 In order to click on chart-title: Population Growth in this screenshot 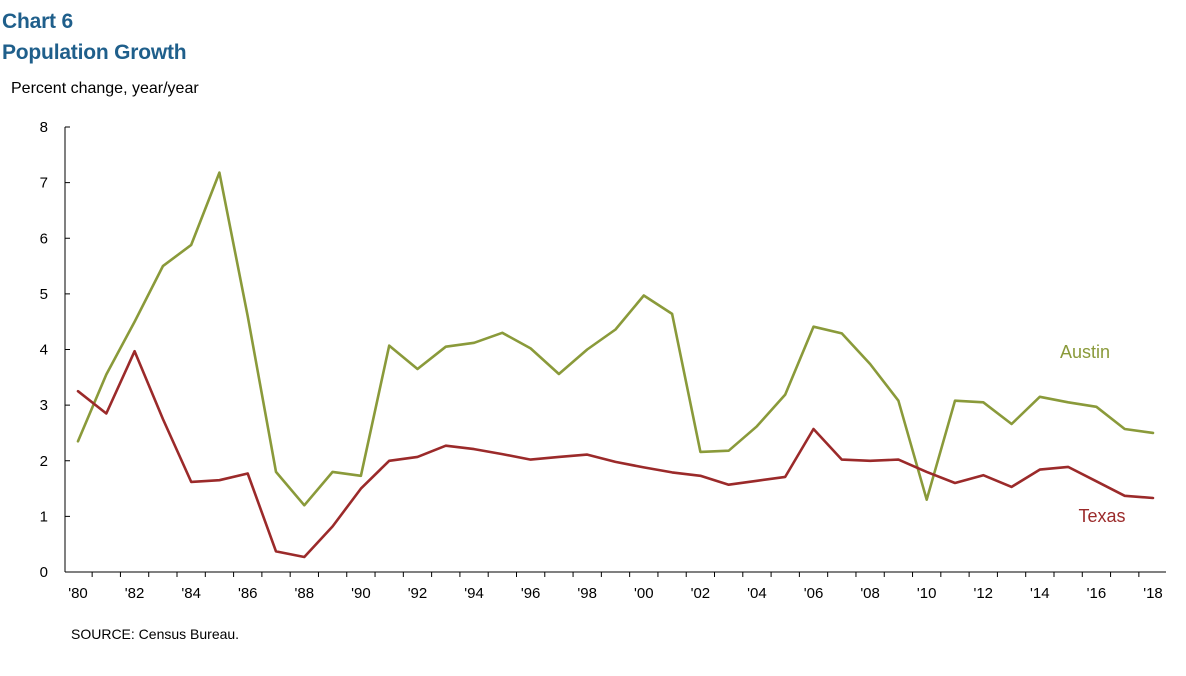, I will do `click(94, 52)`.